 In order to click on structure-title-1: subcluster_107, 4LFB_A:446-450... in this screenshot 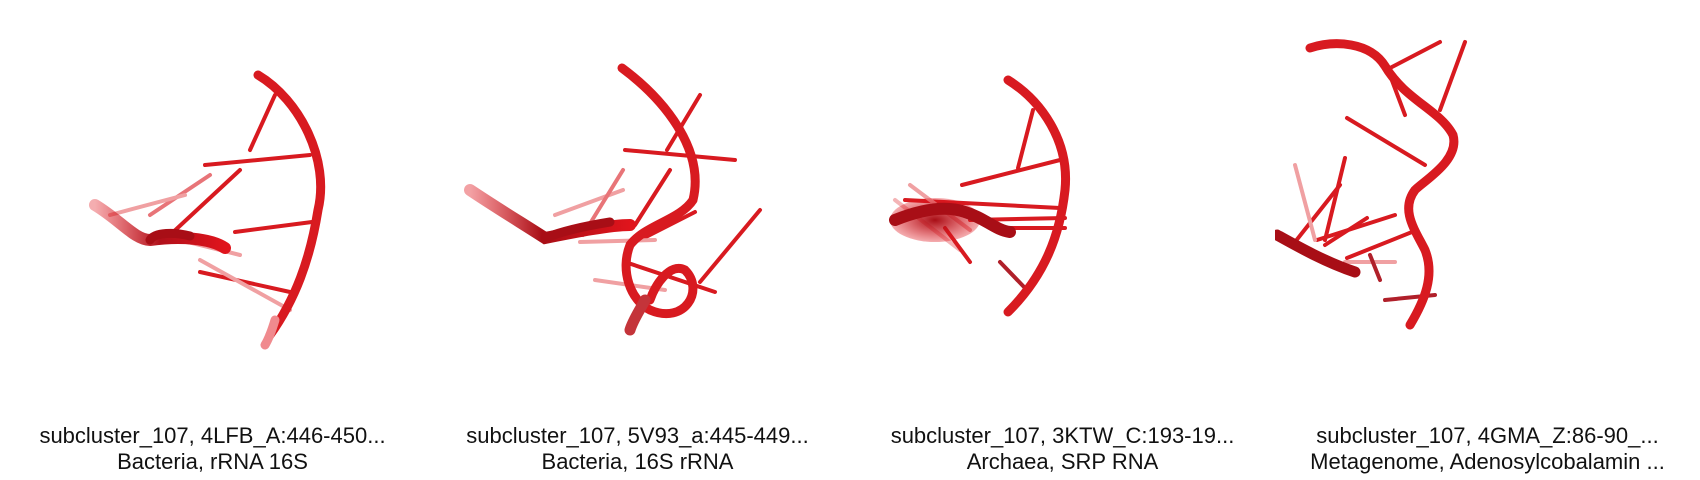, I will do `click(212, 435)`.